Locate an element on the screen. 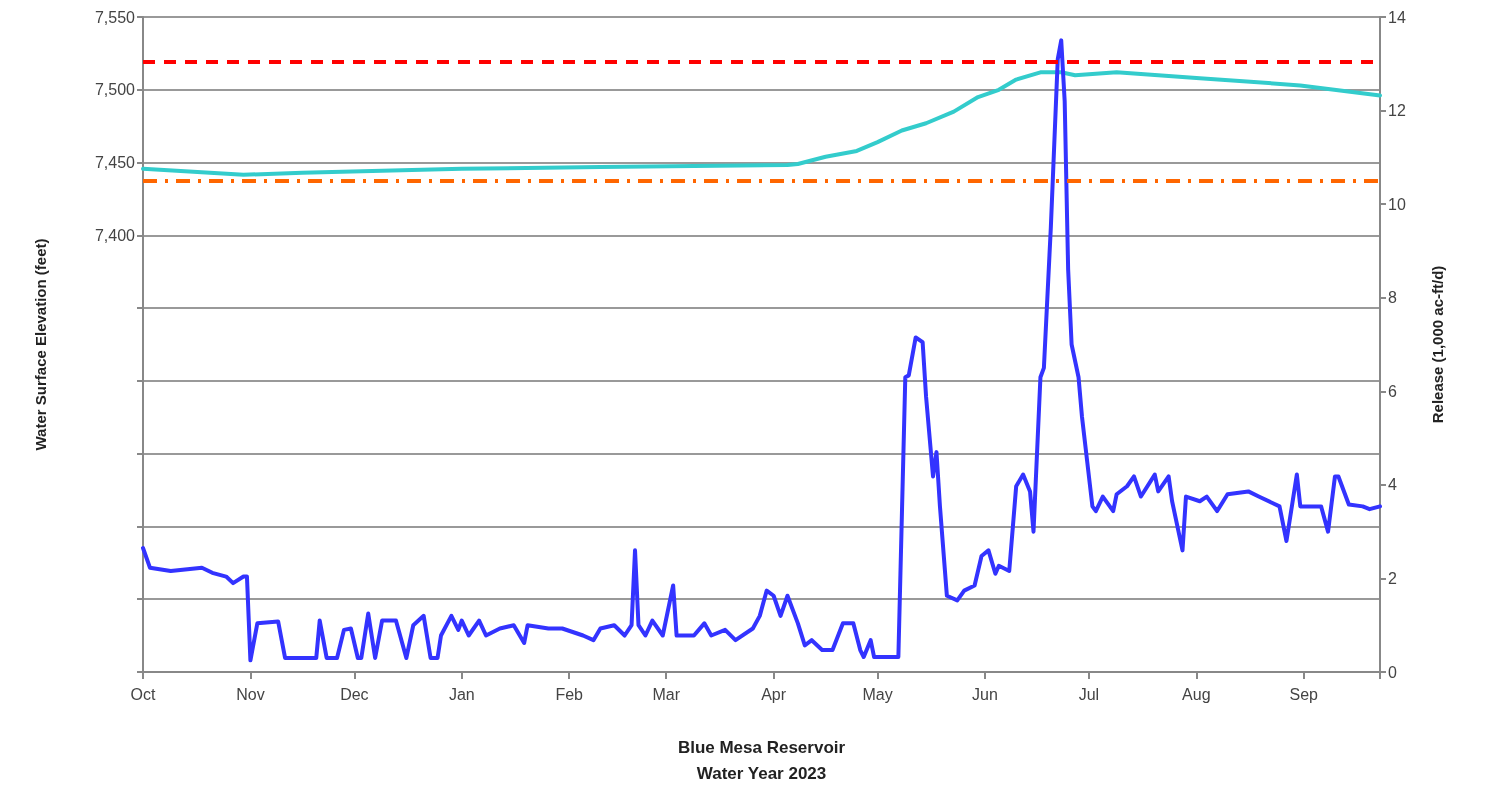  x-tick-label: Dec is located at coordinates (354, 694).